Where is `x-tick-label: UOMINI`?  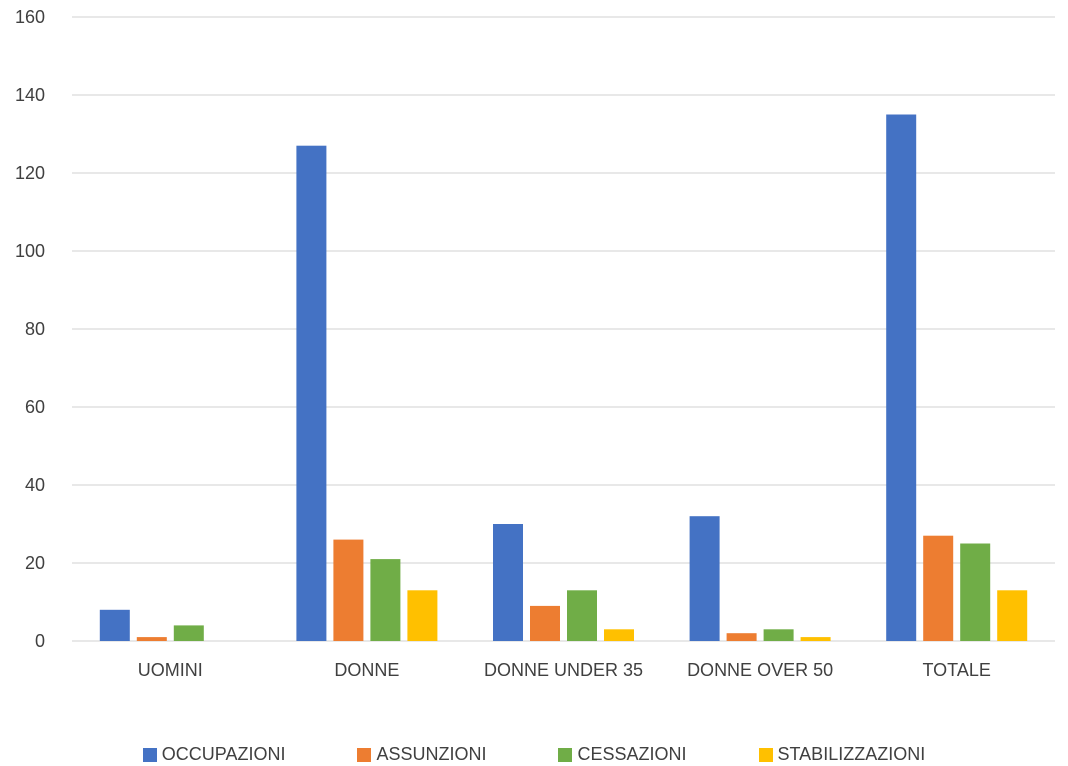
x-tick-label: UOMINI is located at coordinates (170, 670).